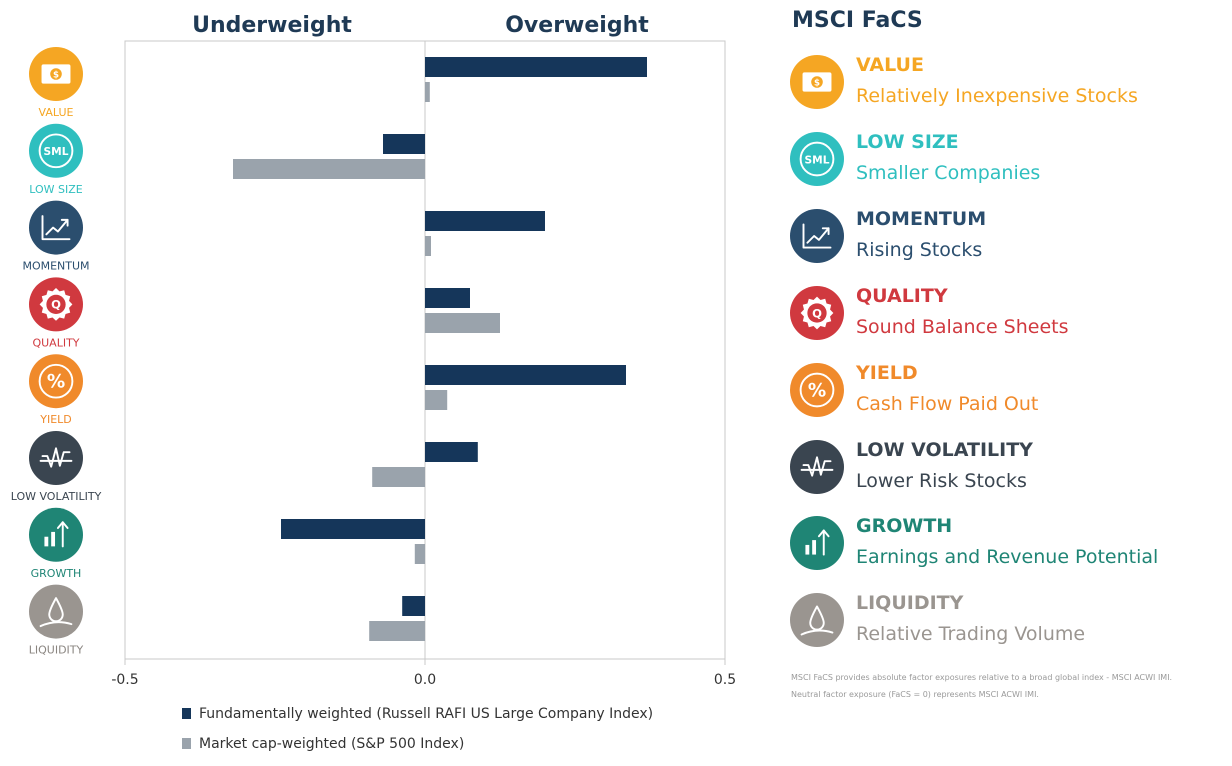  I want to click on bar-liquidity-market-cap, so click(397, 631).